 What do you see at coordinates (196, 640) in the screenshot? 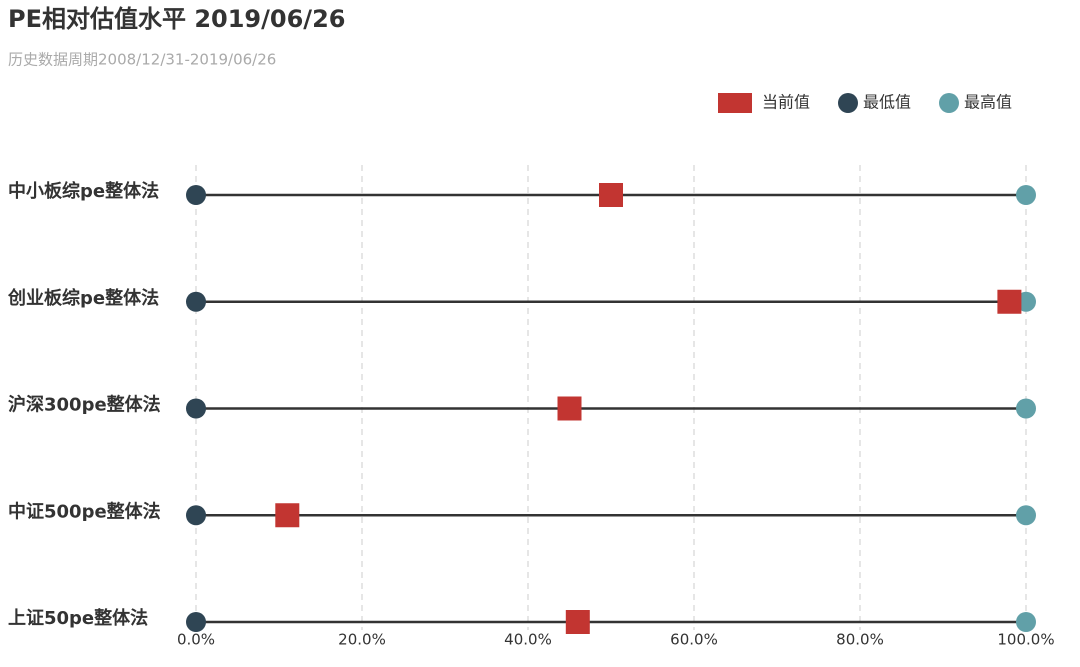
I see `x-tick-label: 0.0%` at bounding box center [196, 640].